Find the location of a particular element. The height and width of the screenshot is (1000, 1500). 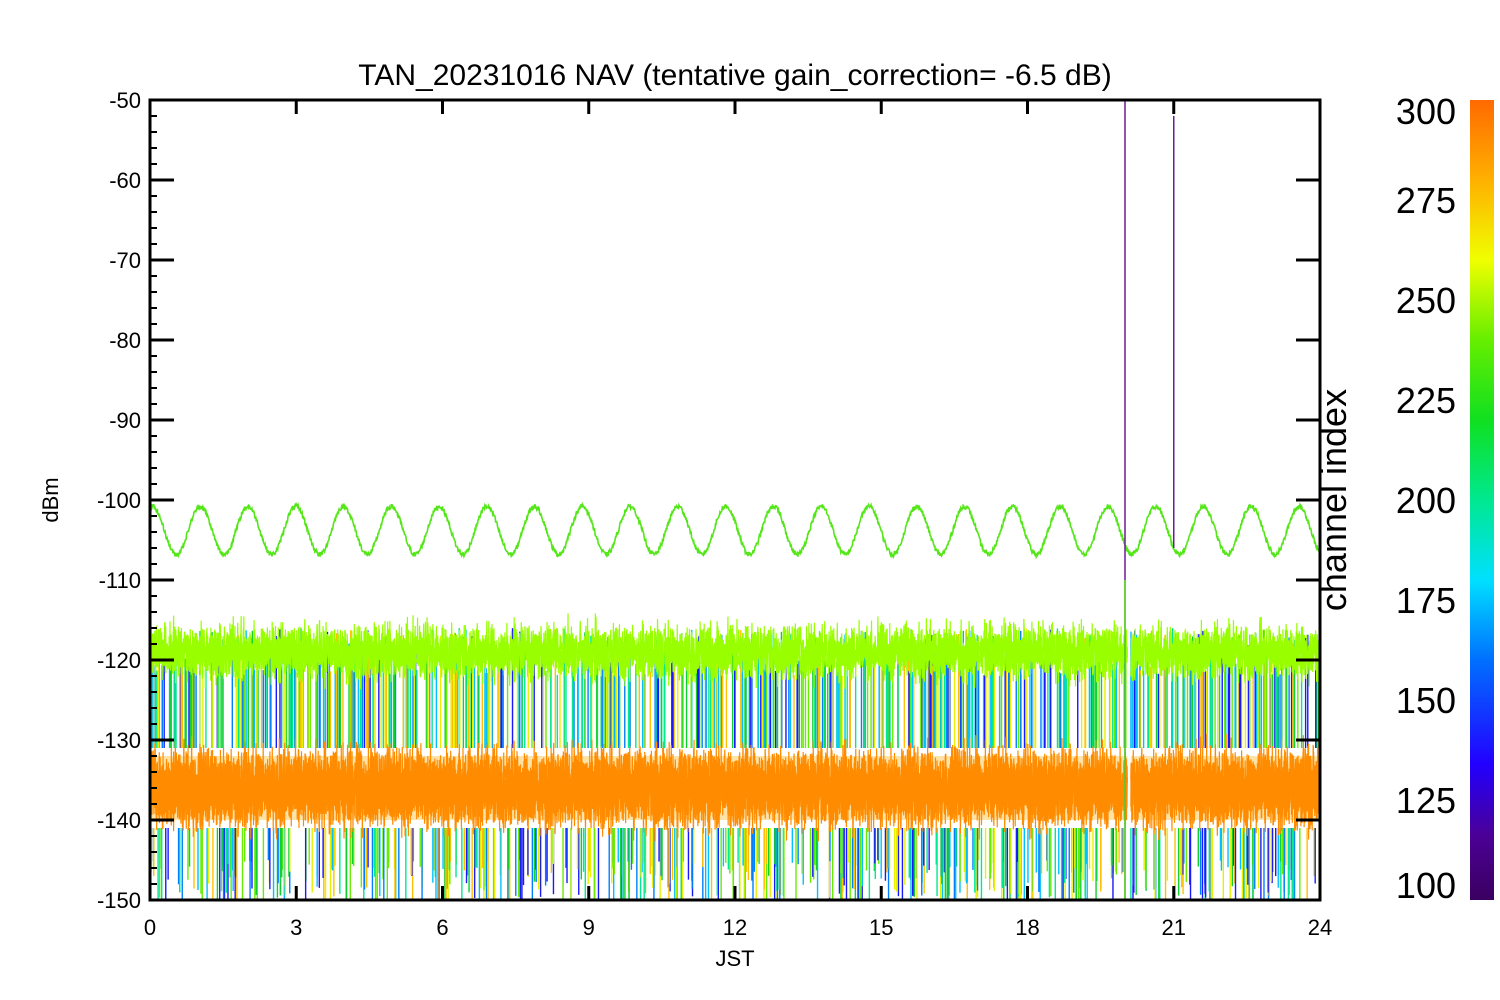

series-orange-band is located at coordinates (735, 788).